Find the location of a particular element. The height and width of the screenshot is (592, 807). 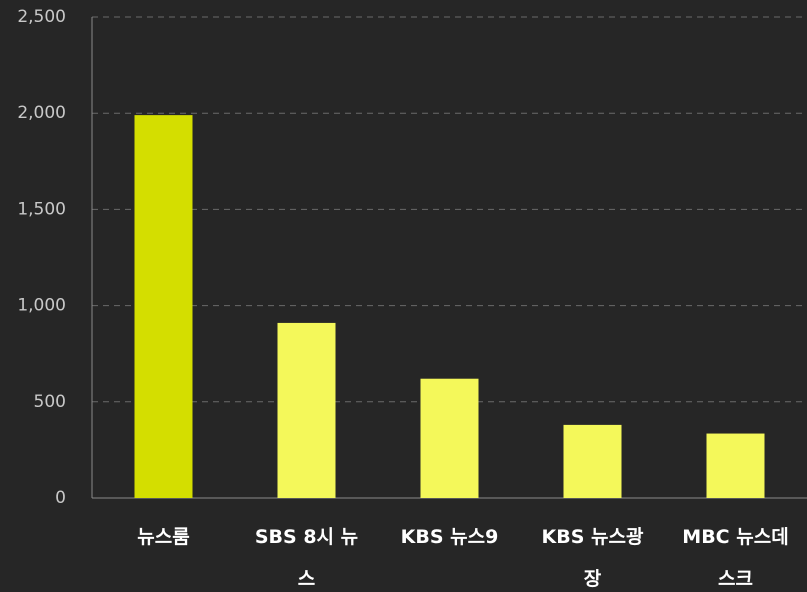

y-tick-label: 2,000 is located at coordinates (41, 113).